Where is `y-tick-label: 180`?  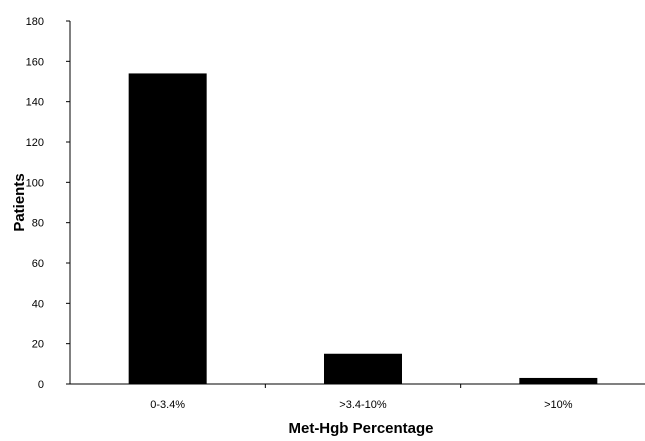 y-tick-label: 180 is located at coordinates (35, 22).